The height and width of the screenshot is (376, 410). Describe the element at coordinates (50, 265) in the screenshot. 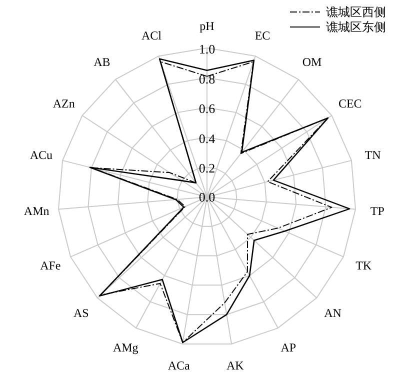

I see `spoke-label: AFe` at that location.